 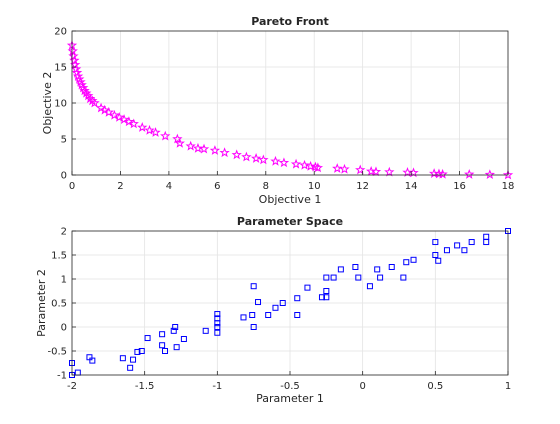 What do you see at coordinates (169, 186) in the screenshot?
I see `x-tick-label: 4` at bounding box center [169, 186].